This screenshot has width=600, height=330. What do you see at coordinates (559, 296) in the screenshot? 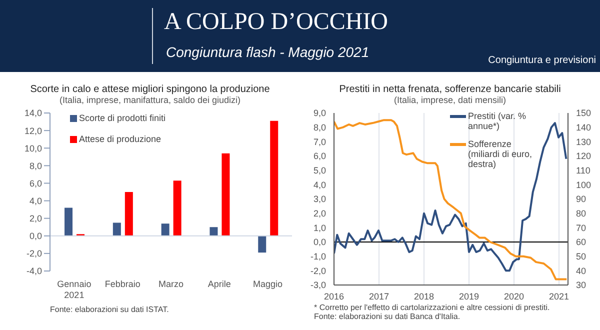
I see `x-tick-label: 2021` at bounding box center [559, 296].